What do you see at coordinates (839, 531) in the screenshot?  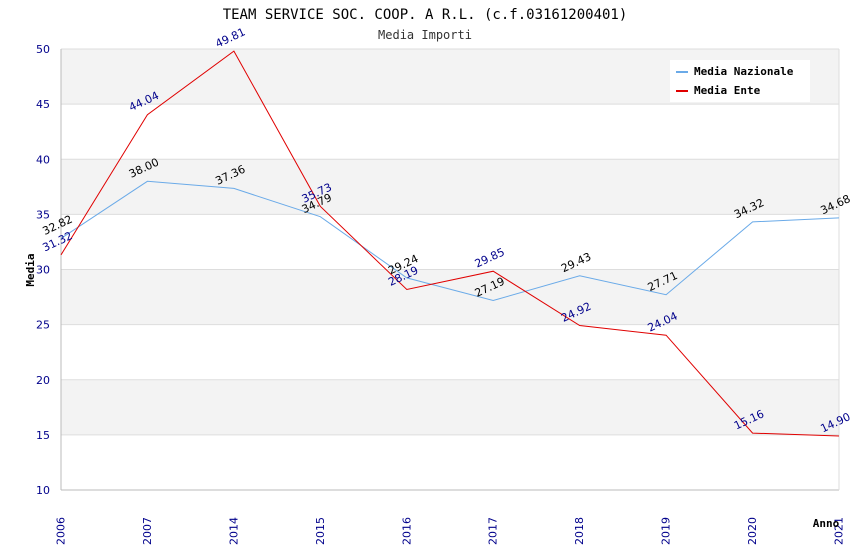 I see `x-tick-label: 2021` at bounding box center [839, 531].